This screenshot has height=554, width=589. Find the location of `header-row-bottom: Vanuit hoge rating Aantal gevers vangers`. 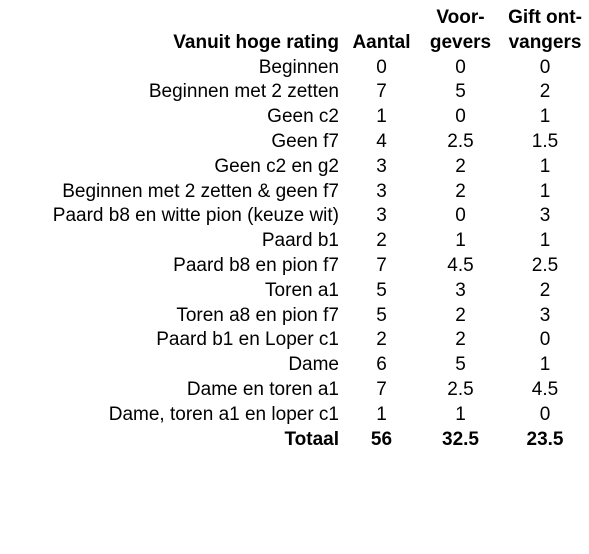

header-row-bottom: Vanuit hoge rating Aantal gevers vangers is located at coordinates (294, 43).